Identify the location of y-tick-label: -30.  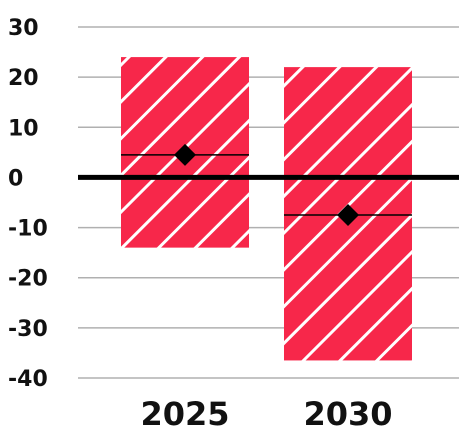
(28, 329).